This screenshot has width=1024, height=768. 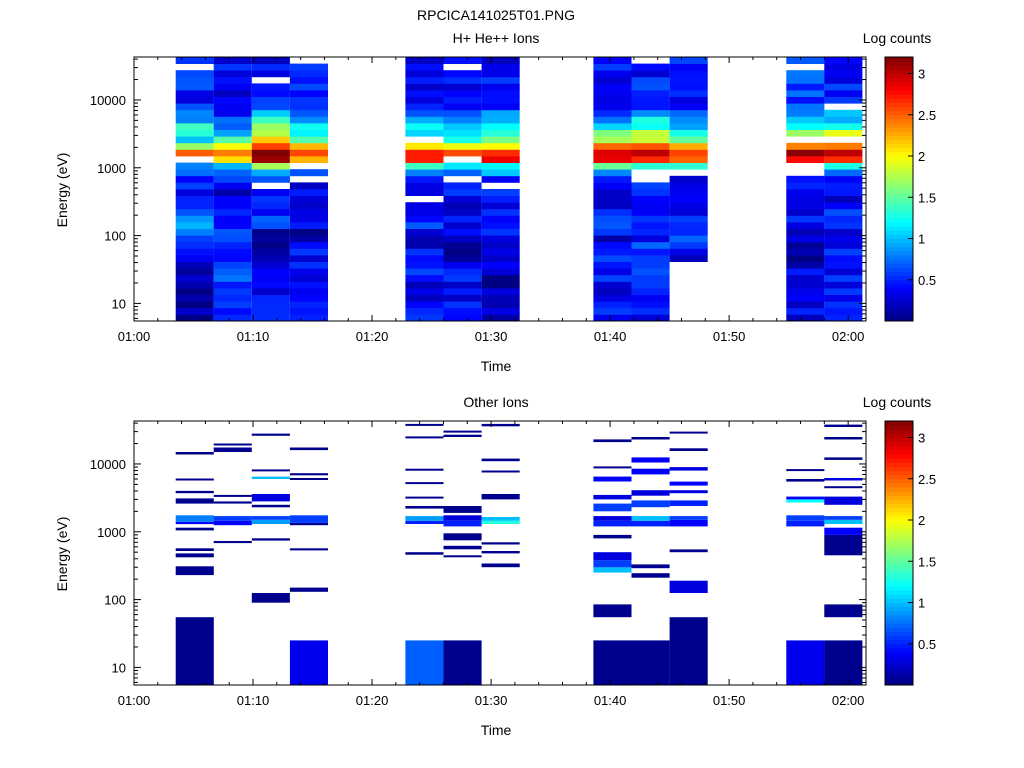 What do you see at coordinates (134, 336) in the screenshot?
I see `x-tick-label: 01:00` at bounding box center [134, 336].